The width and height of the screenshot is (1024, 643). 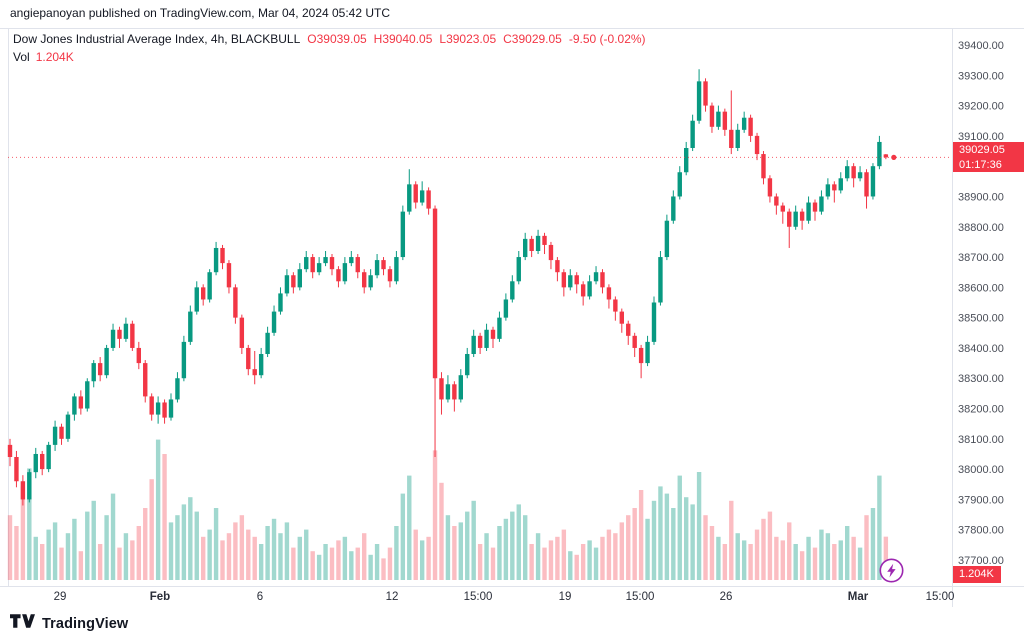 I want to click on boost-lightning-button, so click(x=891, y=570).